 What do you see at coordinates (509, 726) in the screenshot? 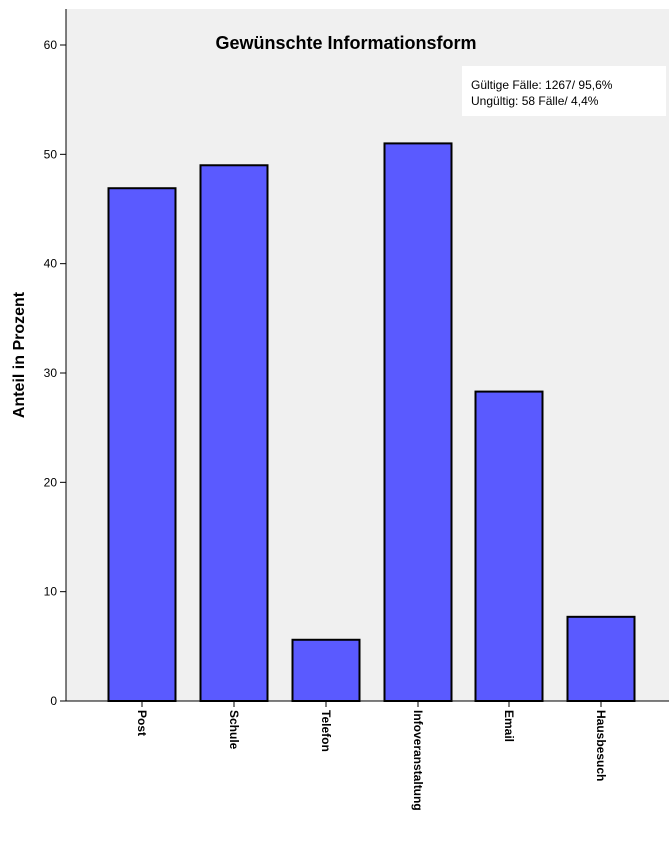
I see `x-tick-label: Email` at bounding box center [509, 726].